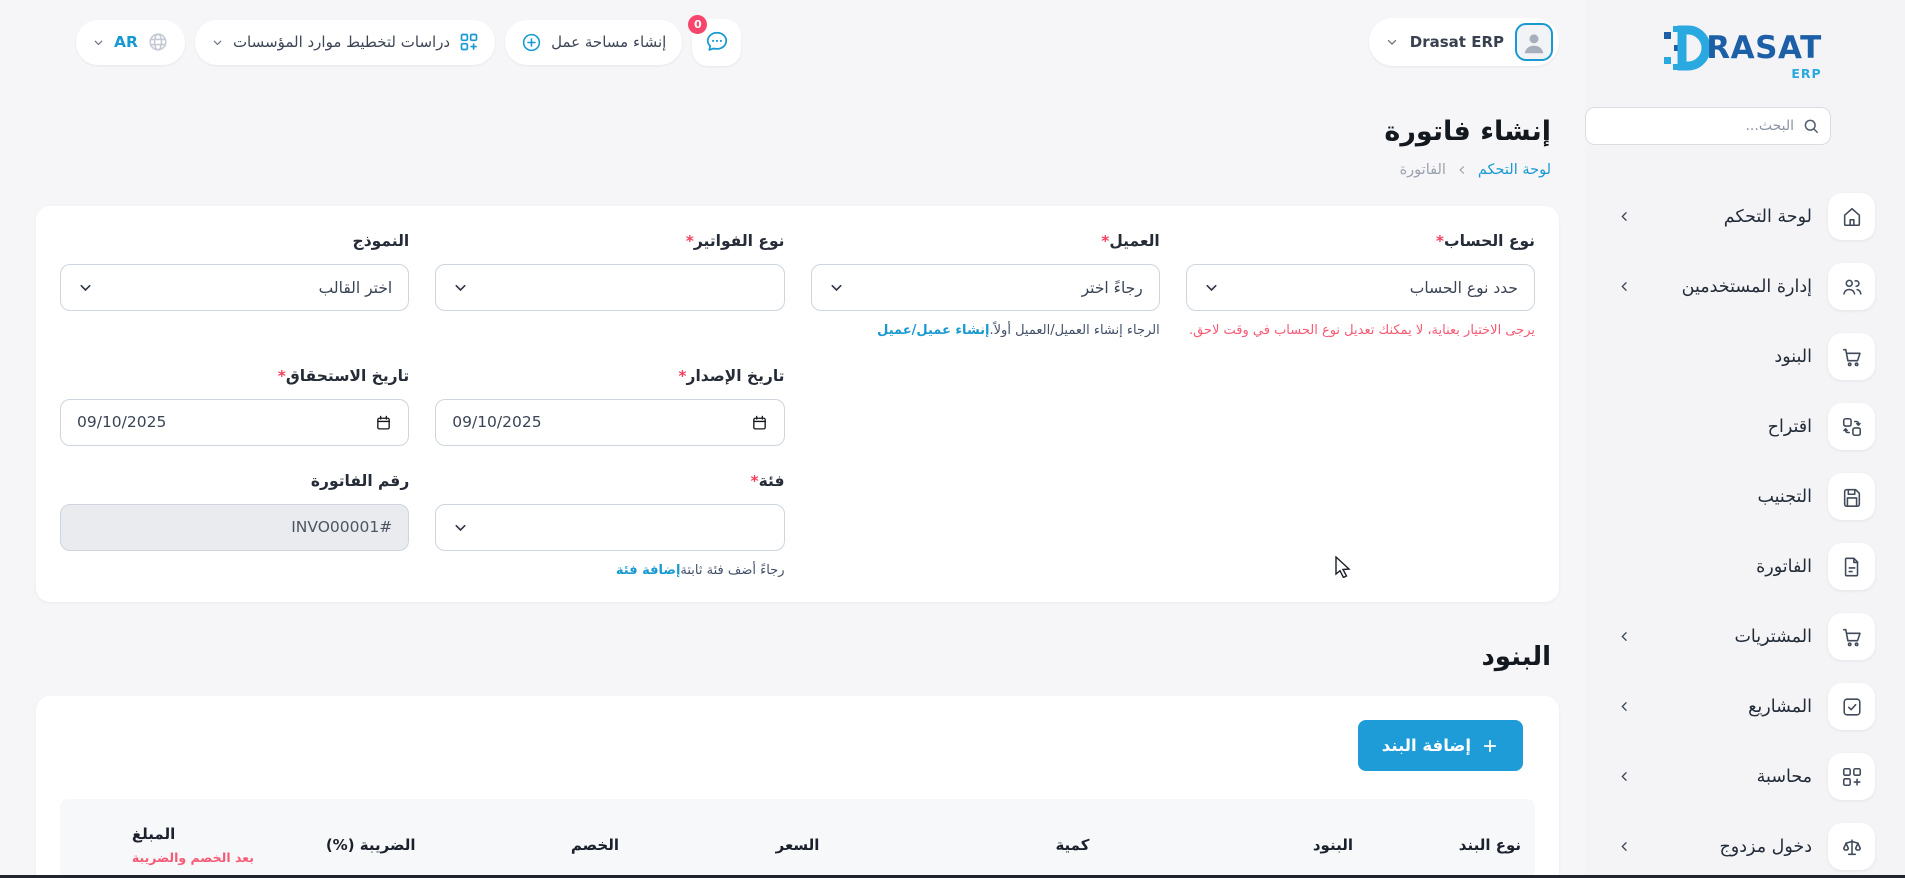 This screenshot has height=878, width=1905. What do you see at coordinates (235, 287) in the screenshot?
I see `template-select: اختر القالب` at bounding box center [235, 287].